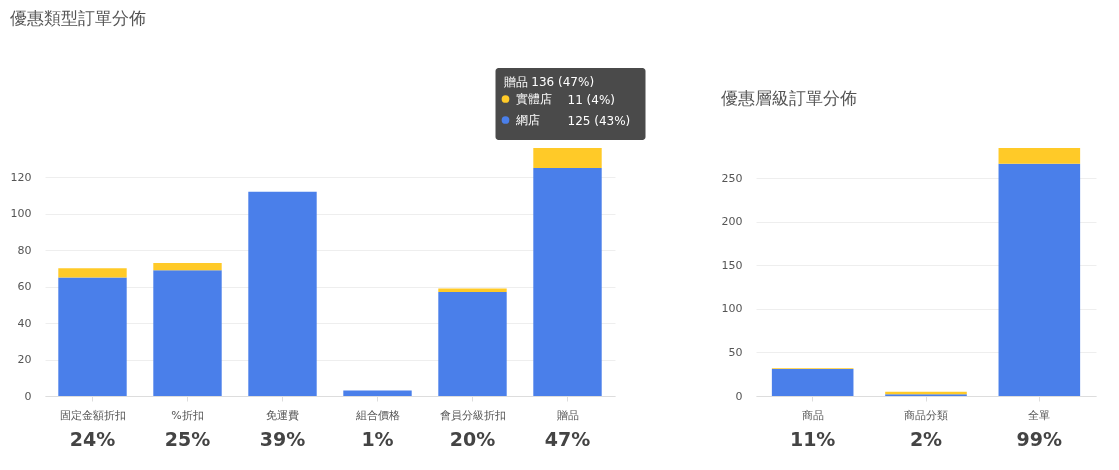  What do you see at coordinates (599, 121) in the screenshot?
I see `text: 125 (43%)` at bounding box center [599, 121].